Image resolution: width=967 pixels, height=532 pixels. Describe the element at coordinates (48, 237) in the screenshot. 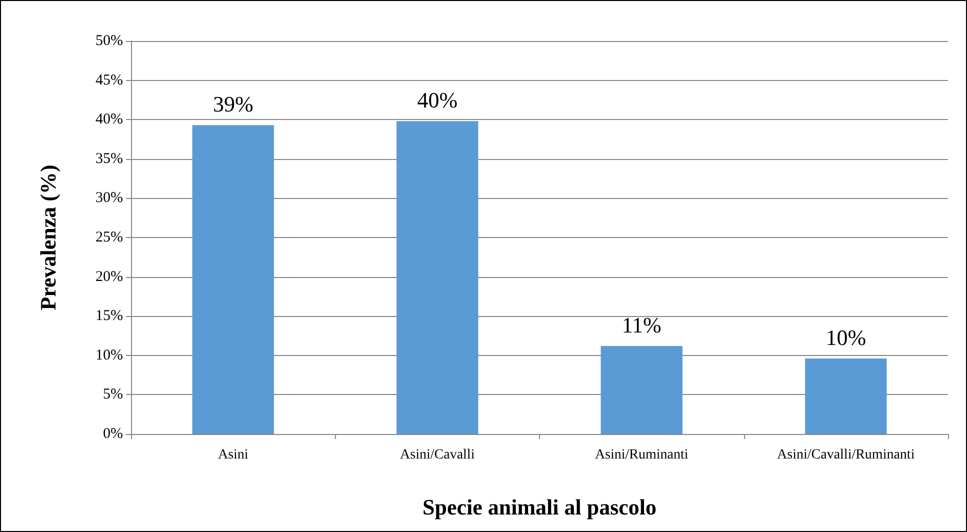

I see `y-axis-title: Prevalenza (%)` at that location.